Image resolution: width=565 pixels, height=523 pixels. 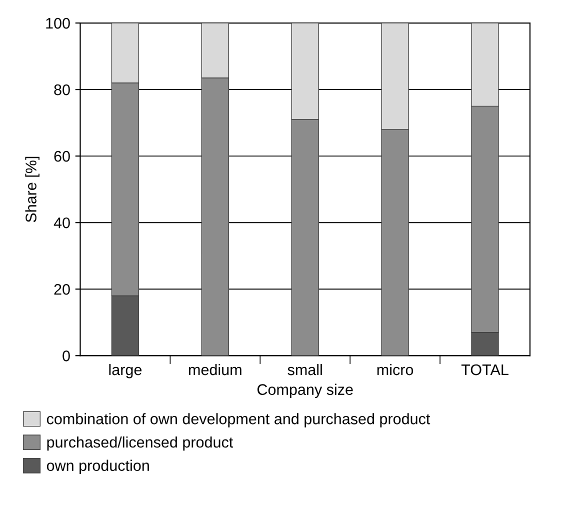 I want to click on y-tick-label: 0, so click(x=66, y=356).